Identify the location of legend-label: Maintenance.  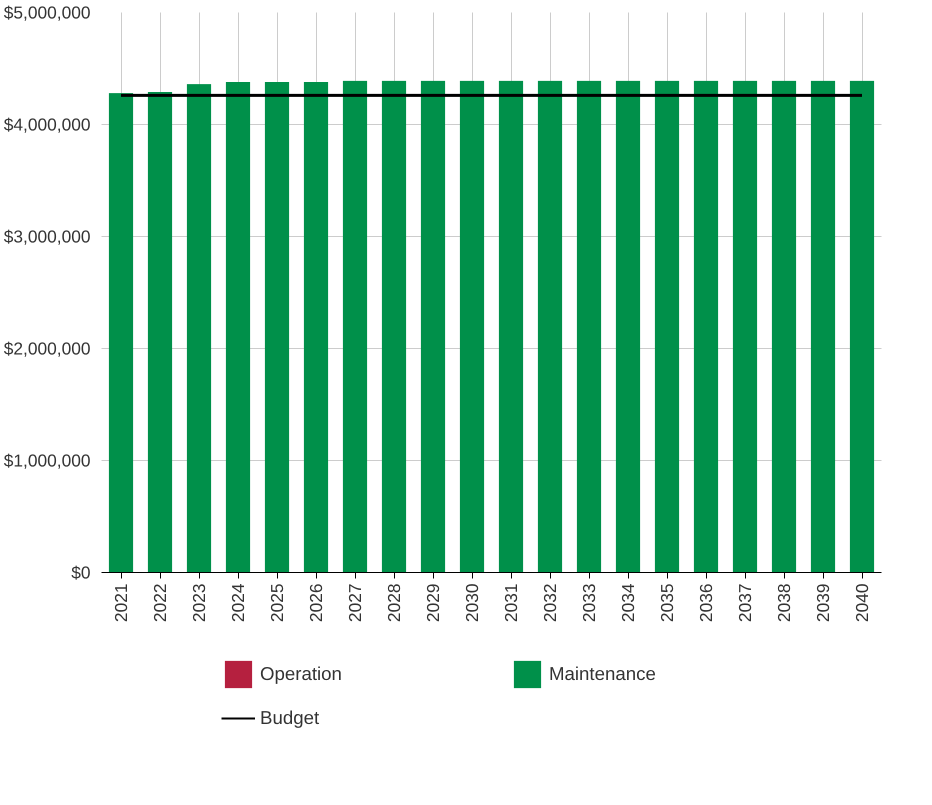
(603, 674).